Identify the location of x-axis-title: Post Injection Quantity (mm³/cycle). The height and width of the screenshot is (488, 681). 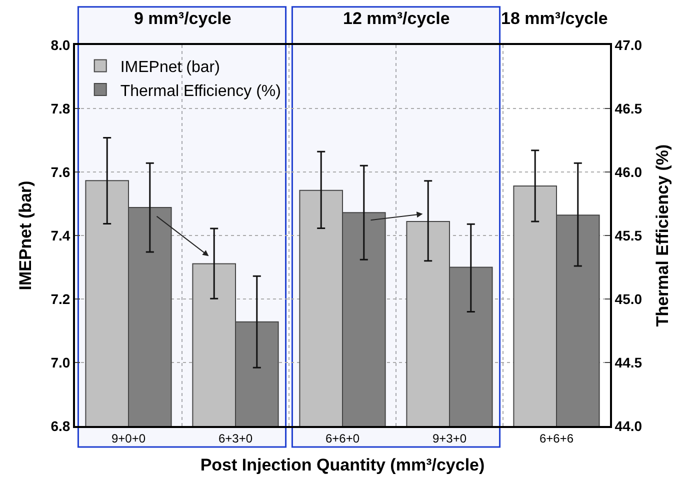
(342, 464).